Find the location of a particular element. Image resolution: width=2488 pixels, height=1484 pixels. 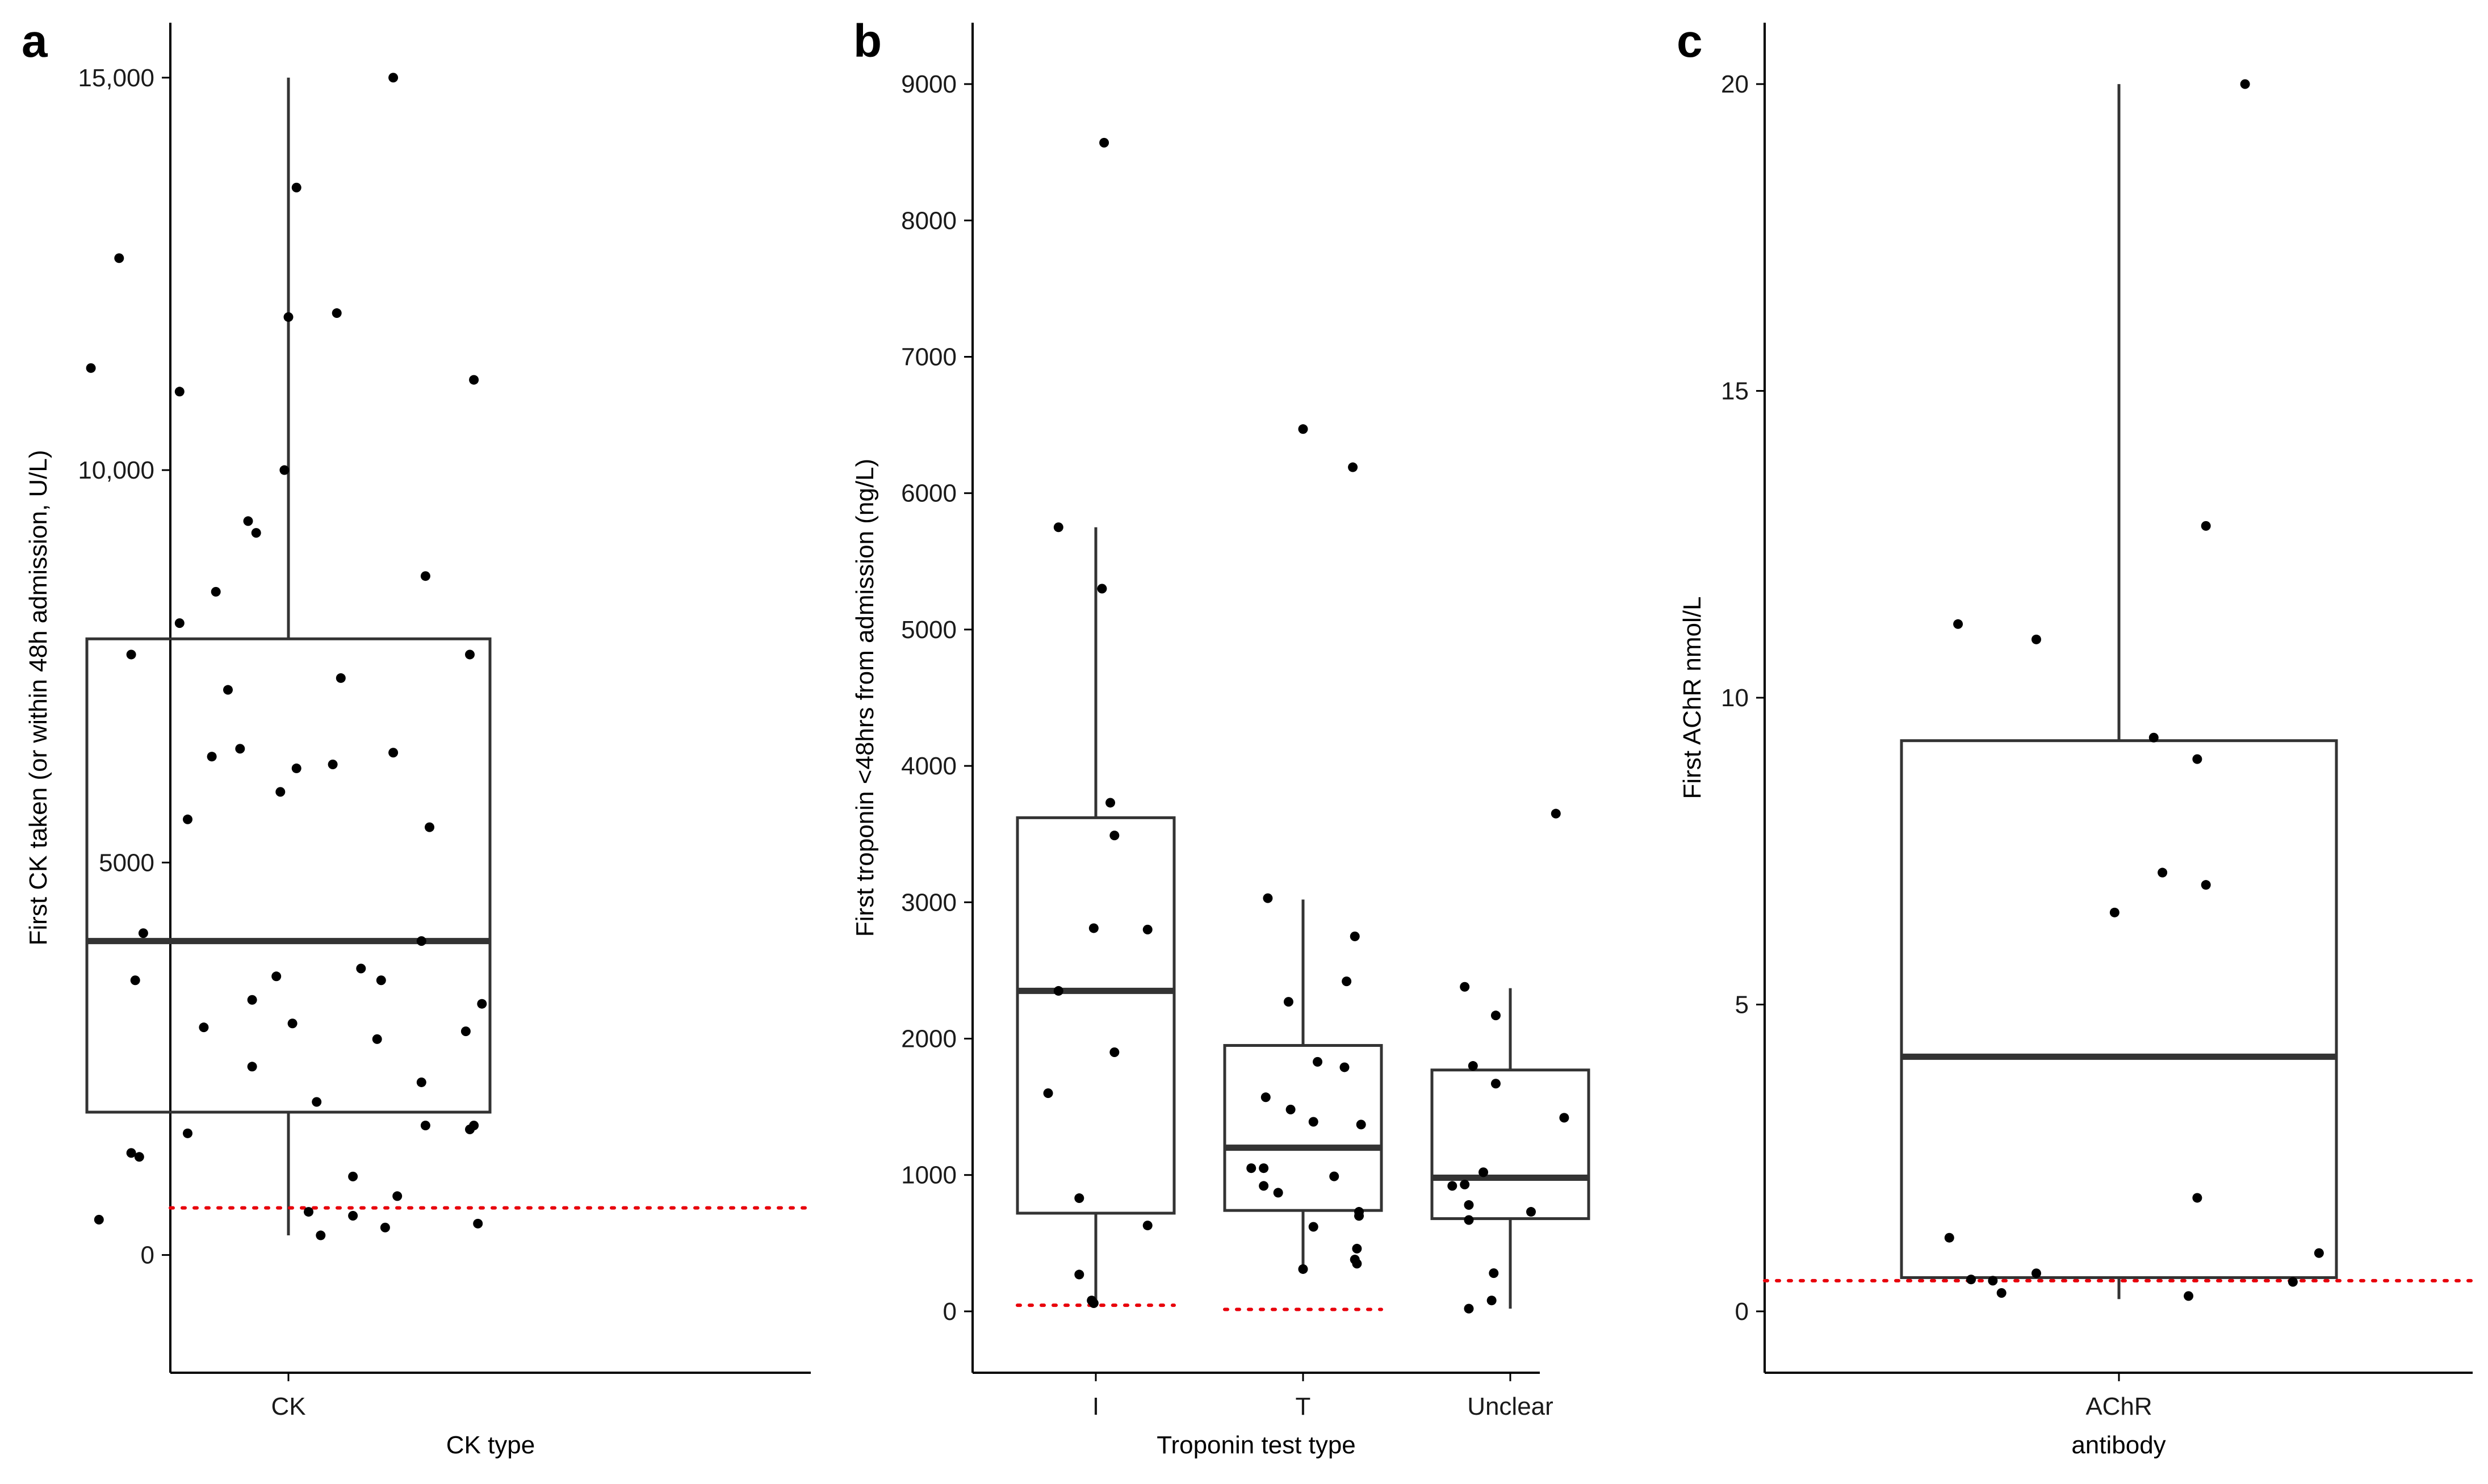

y-tick-label: 8000 is located at coordinates (929, 221).